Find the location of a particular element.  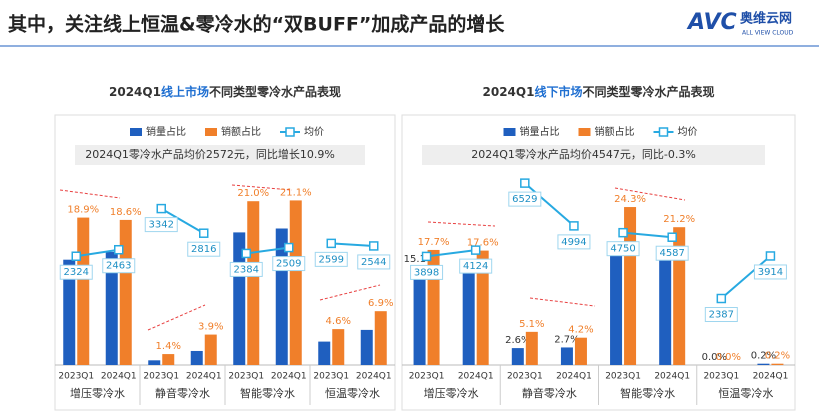

price-label: 2544 is located at coordinates (373, 262).